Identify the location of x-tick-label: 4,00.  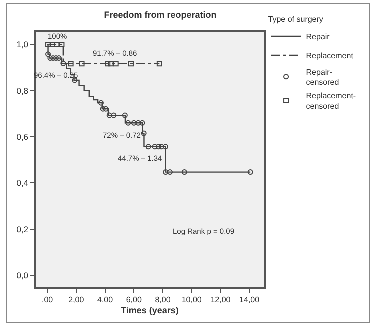
(105, 299).